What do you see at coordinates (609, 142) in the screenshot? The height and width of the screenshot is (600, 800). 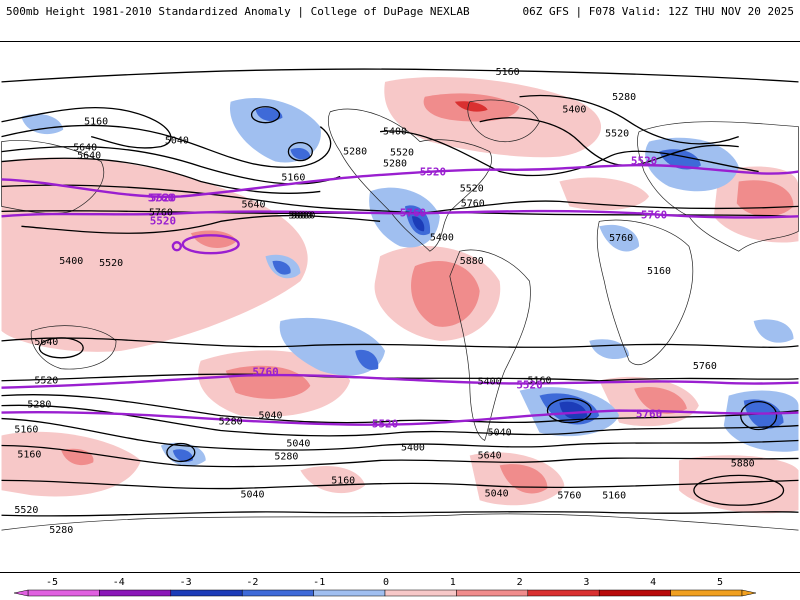 I see `contour-5280-ne` at bounding box center [609, 142].